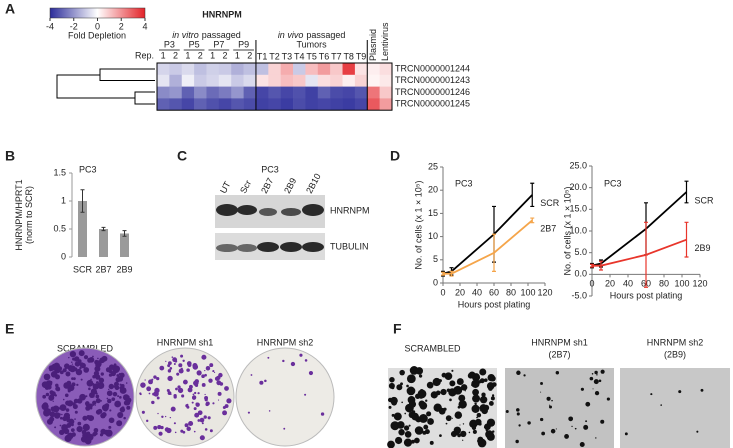 The width and height of the screenshot is (733, 448). What do you see at coordinates (63, 200) in the screenshot?
I see `y-tick-label: 1` at bounding box center [63, 200].